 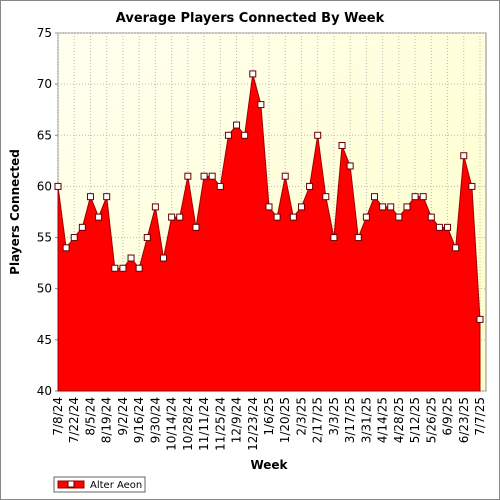 I want to click on y-tick-label: 60, so click(x=44, y=186).